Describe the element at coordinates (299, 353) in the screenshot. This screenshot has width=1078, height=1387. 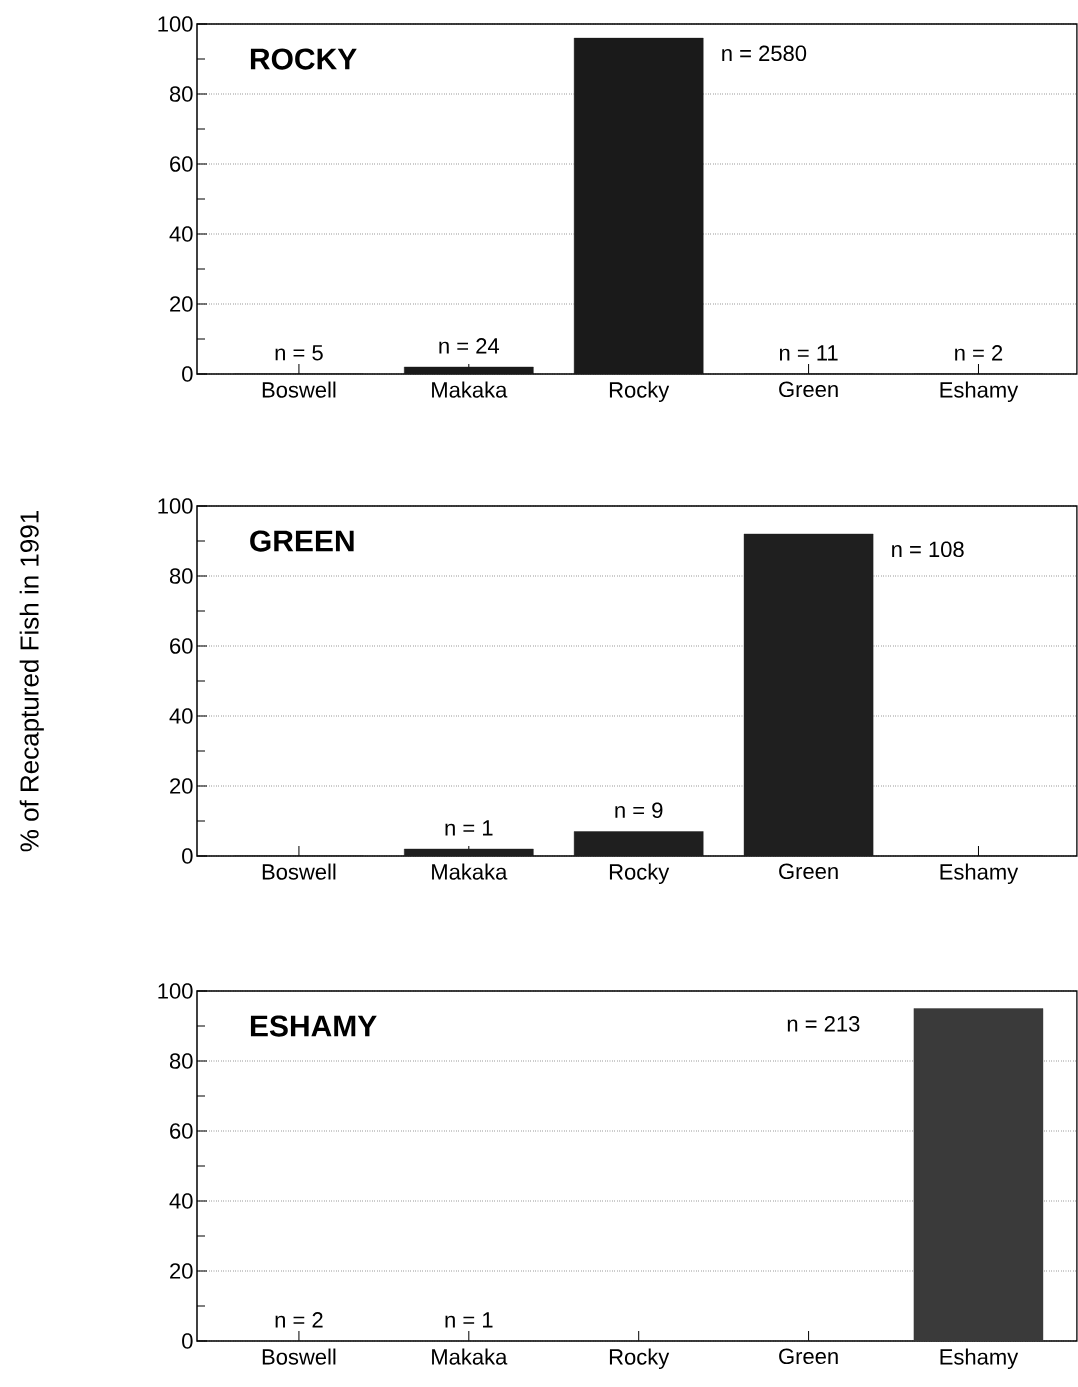
I see `annotation: n = 5` at that location.